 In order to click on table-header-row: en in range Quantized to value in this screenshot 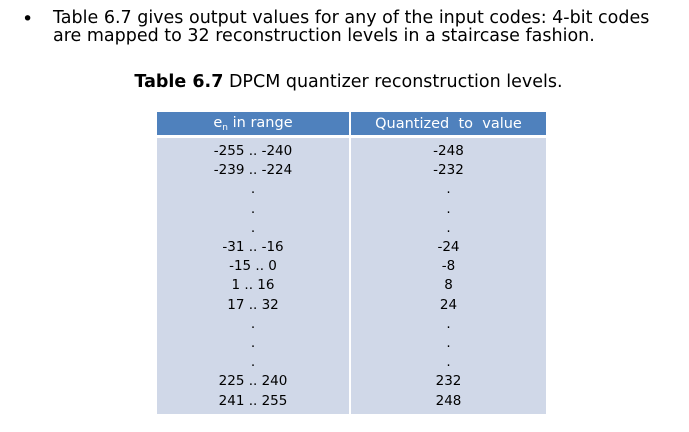, I will do `click(351, 124)`.